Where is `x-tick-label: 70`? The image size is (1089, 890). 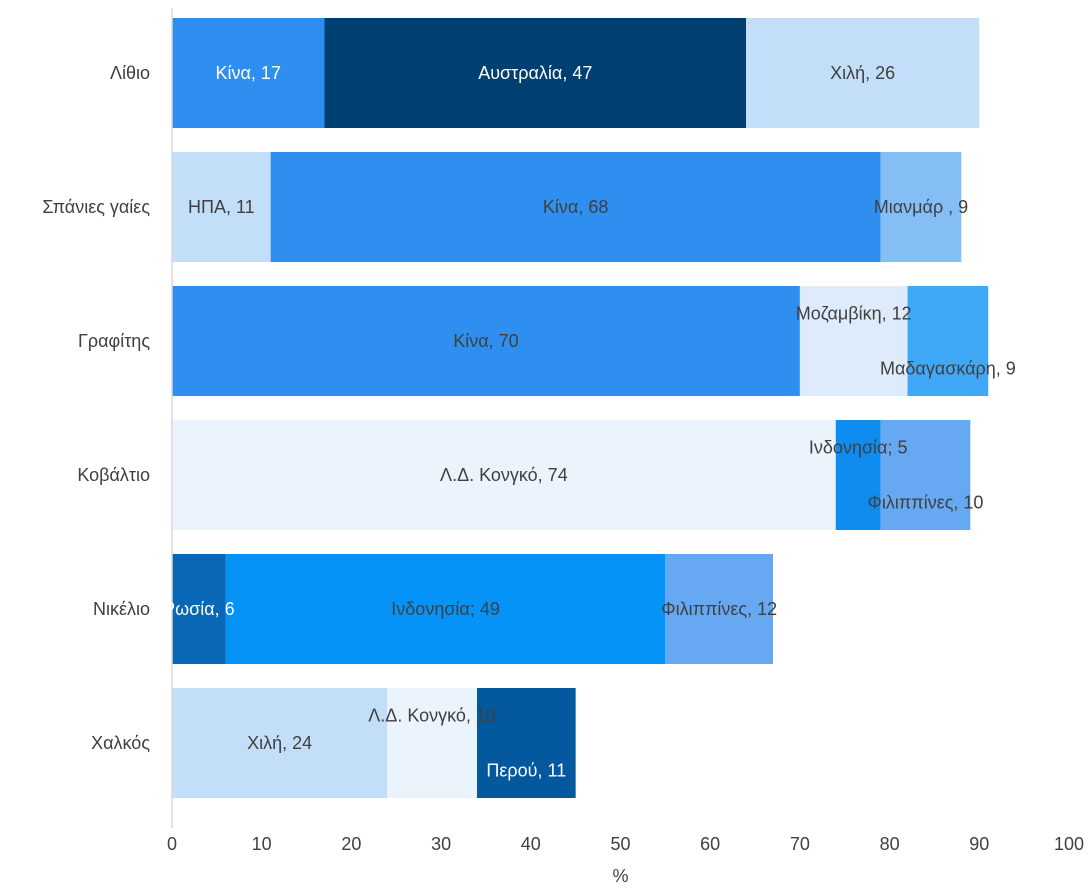
x-tick-label: 70 is located at coordinates (800, 844).